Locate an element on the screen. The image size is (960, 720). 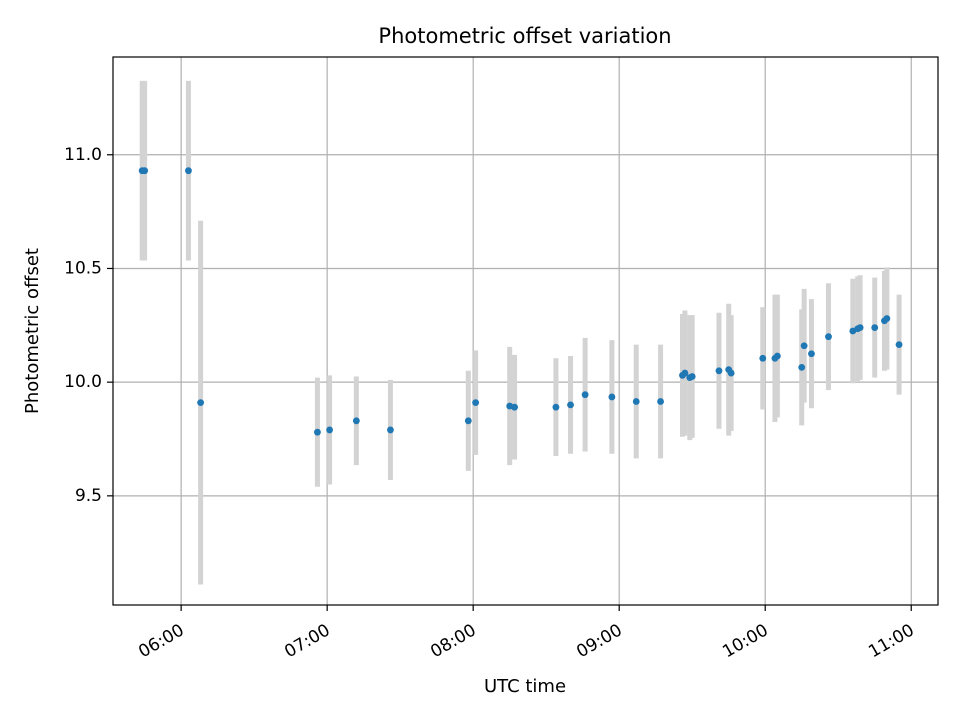
y-axis: 9.5 10.0 10.5 11.0 is located at coordinates (88, 325).